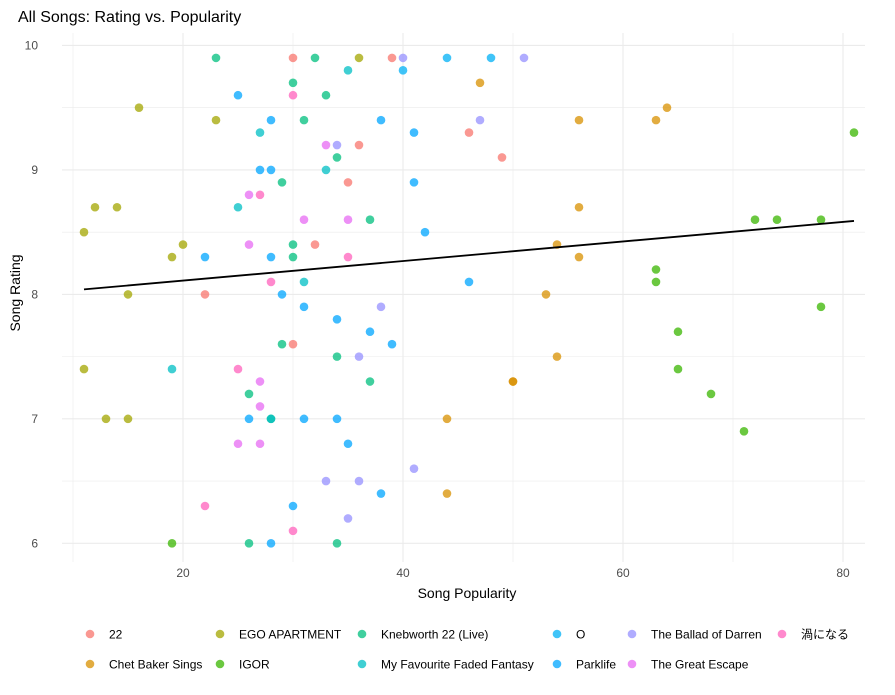 The height and width of the screenshot is (695, 895). I want to click on legend-item: Chet Baker Sings, so click(143, 665).